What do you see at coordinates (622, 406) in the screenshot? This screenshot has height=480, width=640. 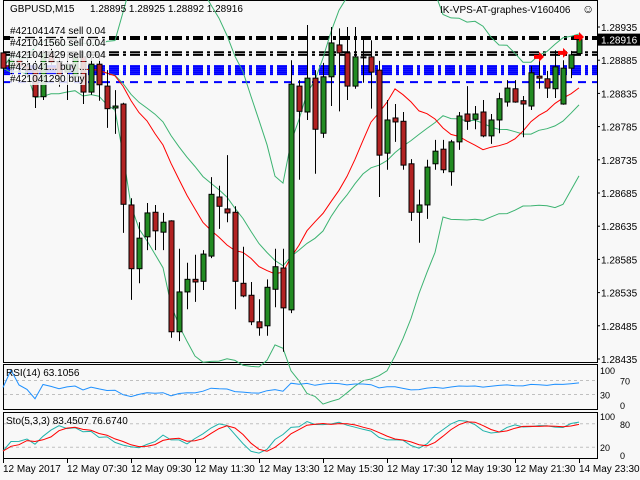 I see `rsi-axis-label: 0` at bounding box center [622, 406].